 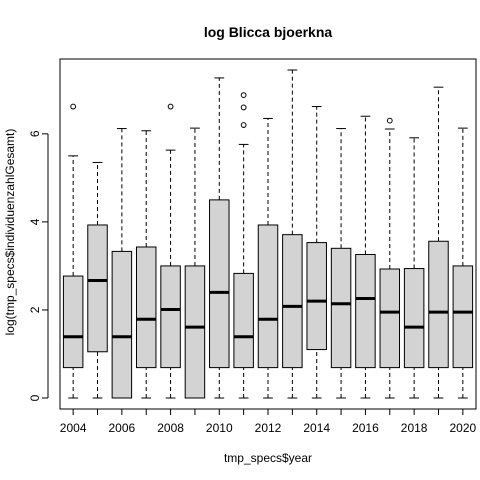 I want to click on x-tick-label: 2004, so click(x=73, y=428).